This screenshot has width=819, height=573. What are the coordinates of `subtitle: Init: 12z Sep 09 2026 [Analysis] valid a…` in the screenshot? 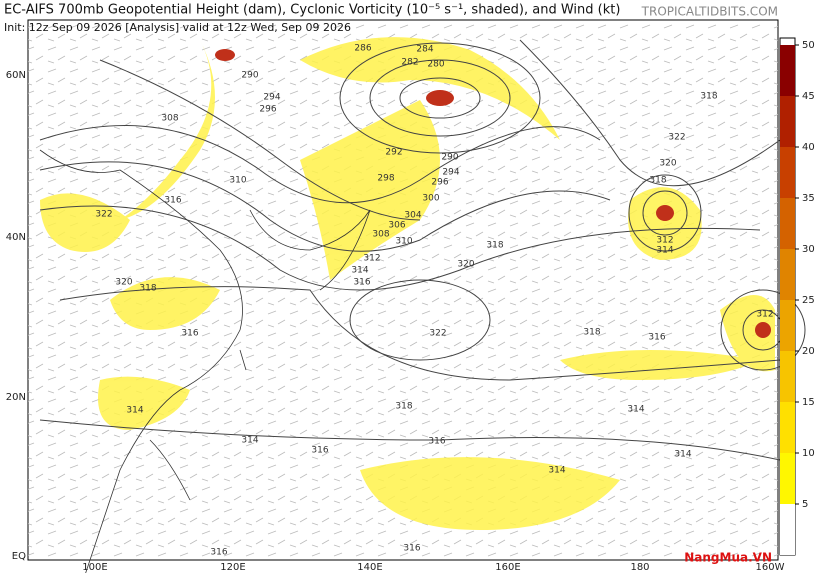 It's located at (177, 27).